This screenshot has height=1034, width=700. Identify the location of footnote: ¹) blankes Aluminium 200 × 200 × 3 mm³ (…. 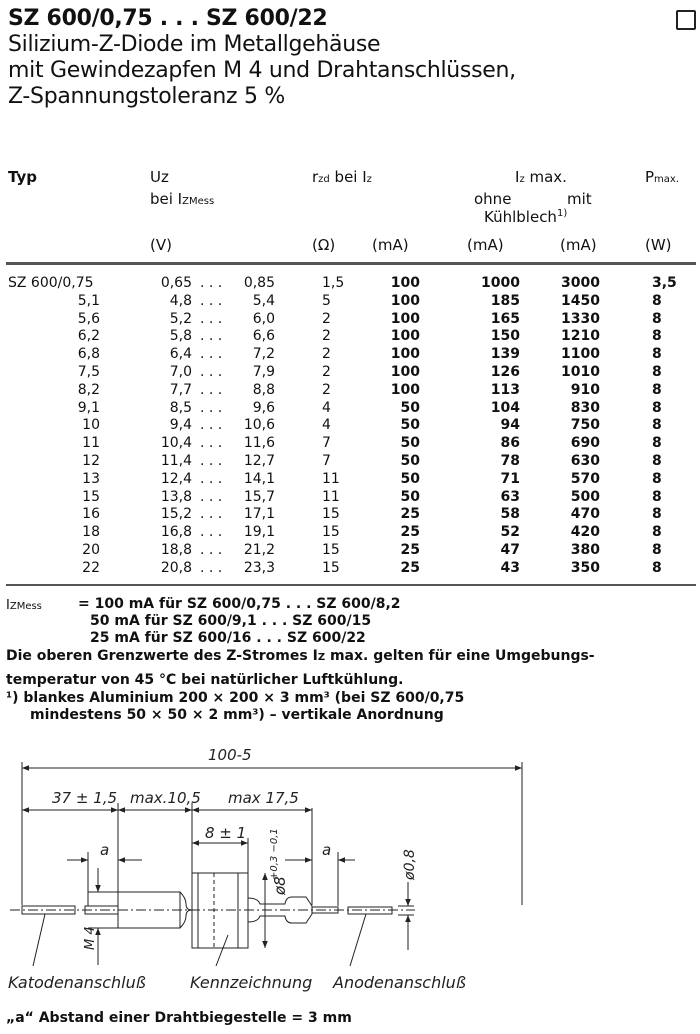
(235, 698).